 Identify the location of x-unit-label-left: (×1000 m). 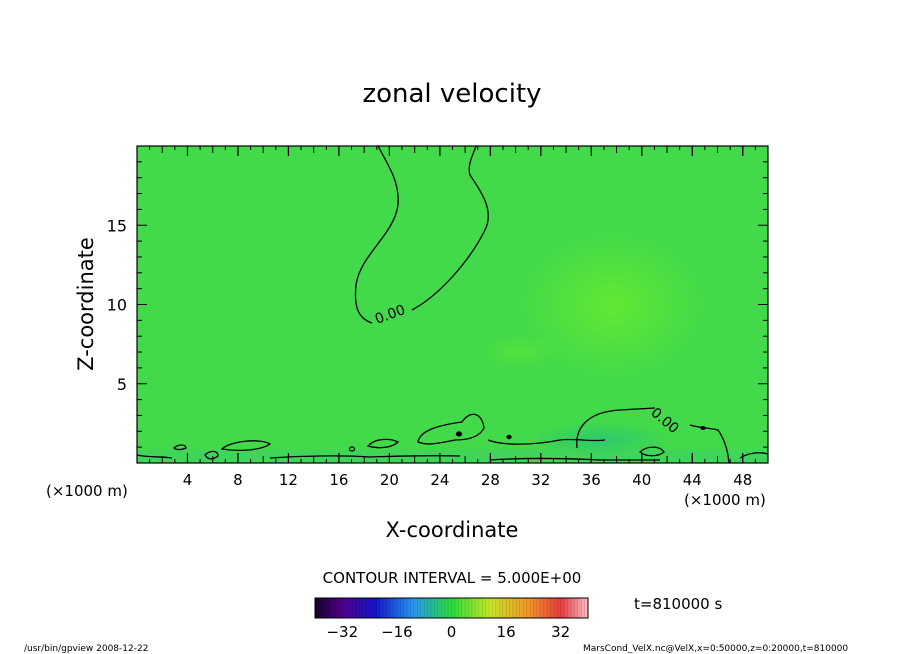
(87, 491).